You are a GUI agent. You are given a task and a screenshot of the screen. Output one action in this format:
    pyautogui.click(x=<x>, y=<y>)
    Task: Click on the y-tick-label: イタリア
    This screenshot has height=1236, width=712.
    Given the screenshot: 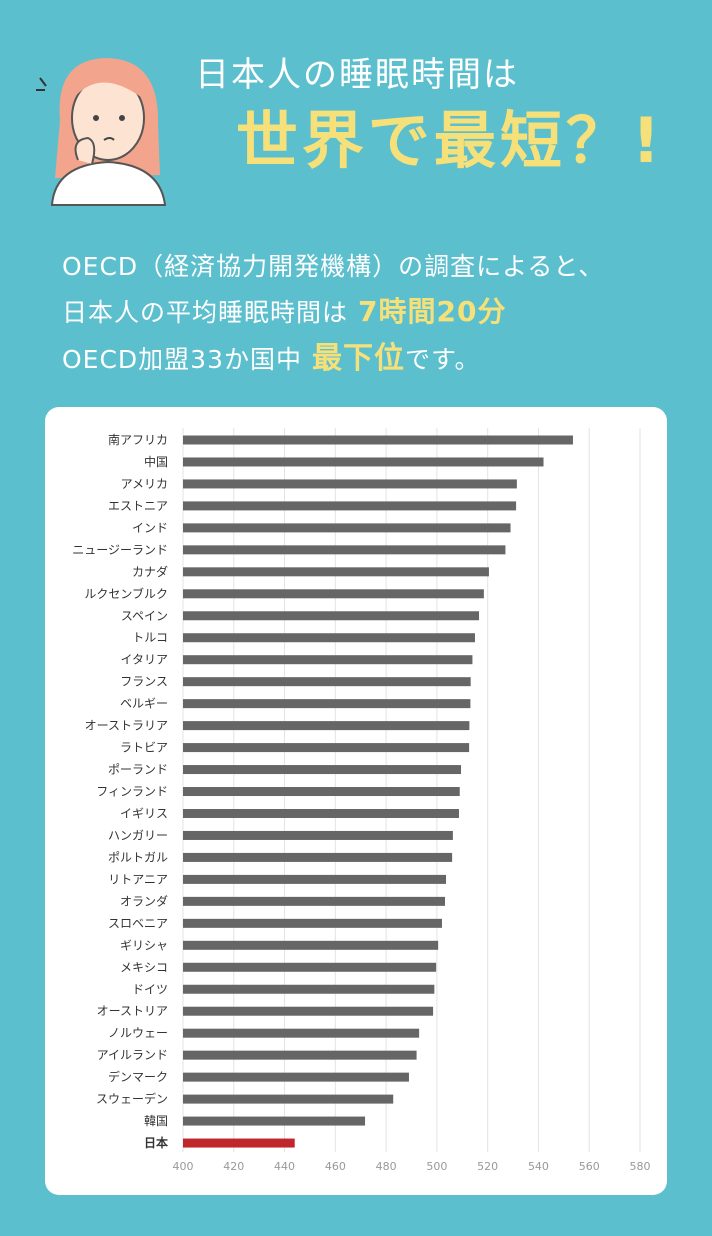 What is the action you would take?
    pyautogui.click(x=144, y=660)
    